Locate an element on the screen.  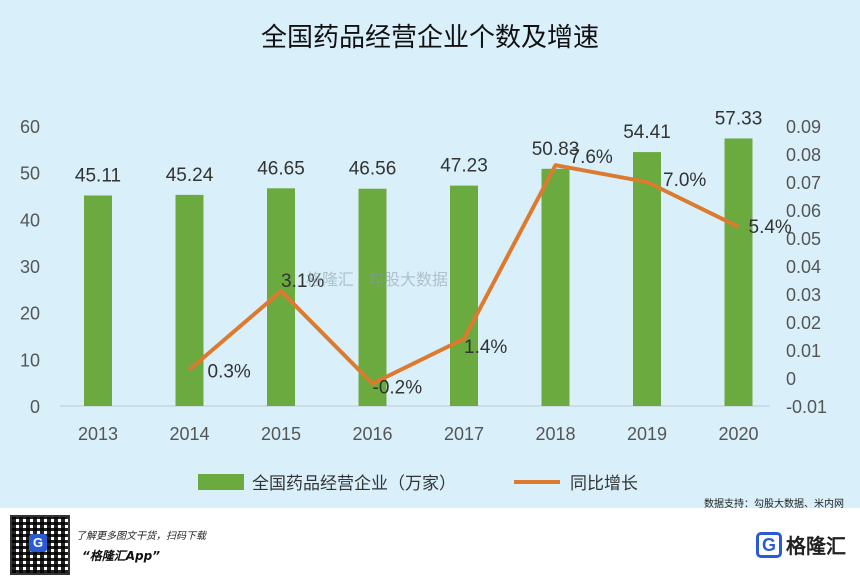
left-tick-label: 60 is located at coordinates (30, 127).